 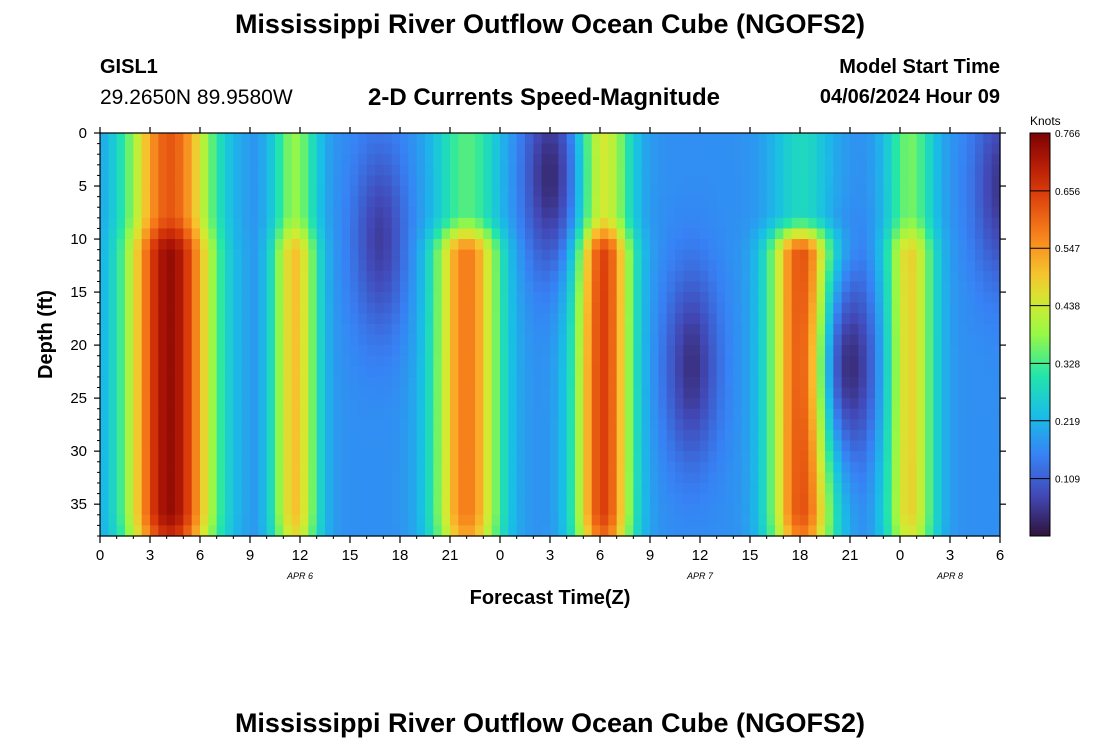 What do you see at coordinates (196, 97) in the screenshot?
I see `station-coordinates: 29.2650N 89.9580W` at bounding box center [196, 97].